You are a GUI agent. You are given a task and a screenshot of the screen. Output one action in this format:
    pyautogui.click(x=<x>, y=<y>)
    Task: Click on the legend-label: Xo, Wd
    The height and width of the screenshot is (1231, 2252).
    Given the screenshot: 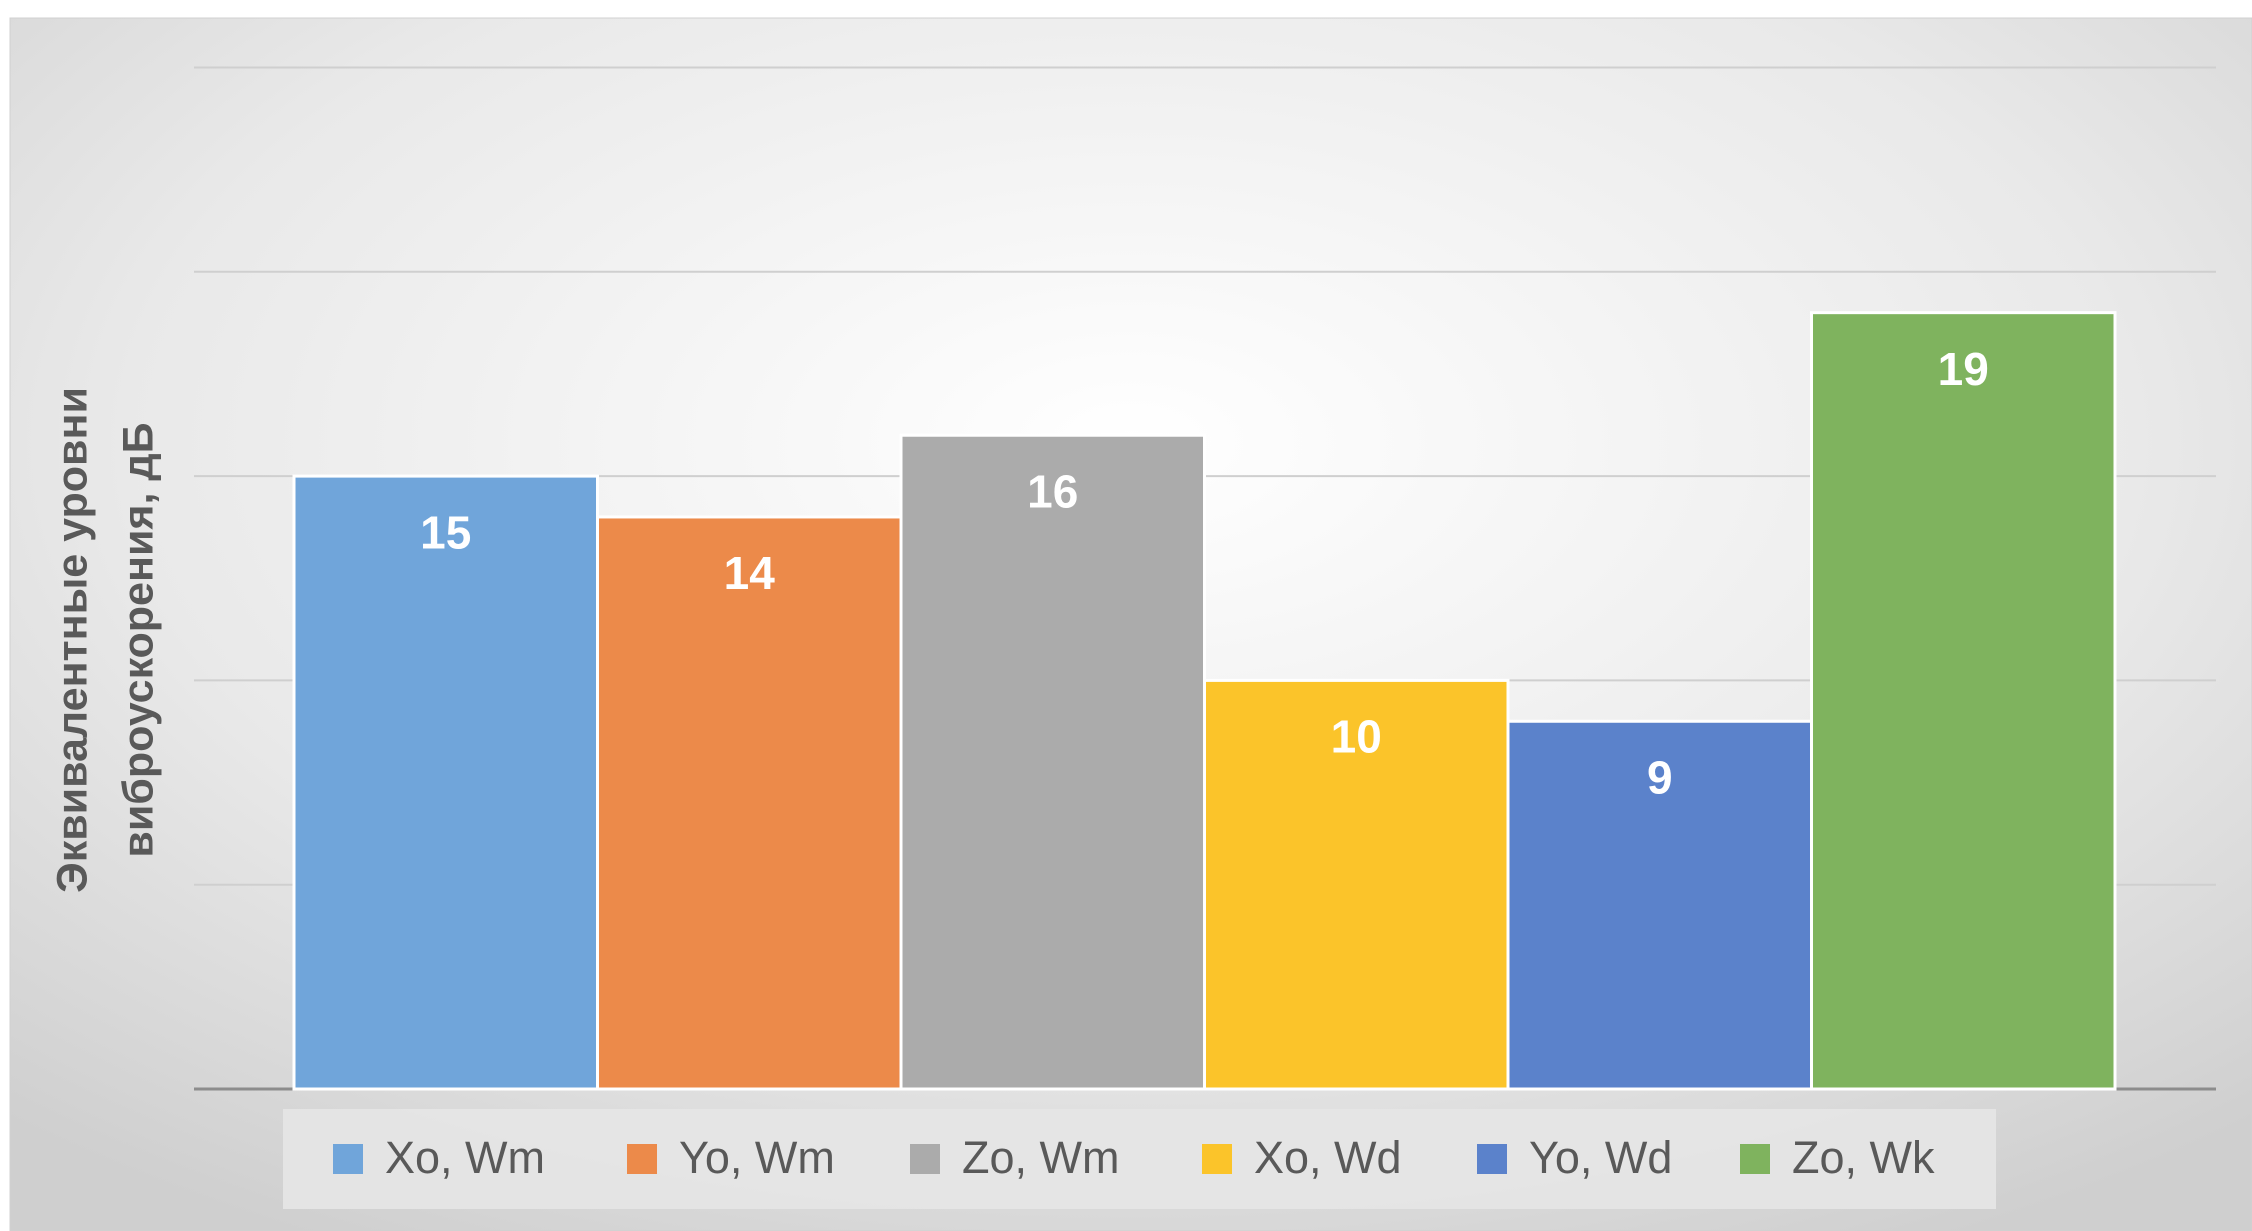 What is the action you would take?
    pyautogui.click(x=1328, y=1157)
    